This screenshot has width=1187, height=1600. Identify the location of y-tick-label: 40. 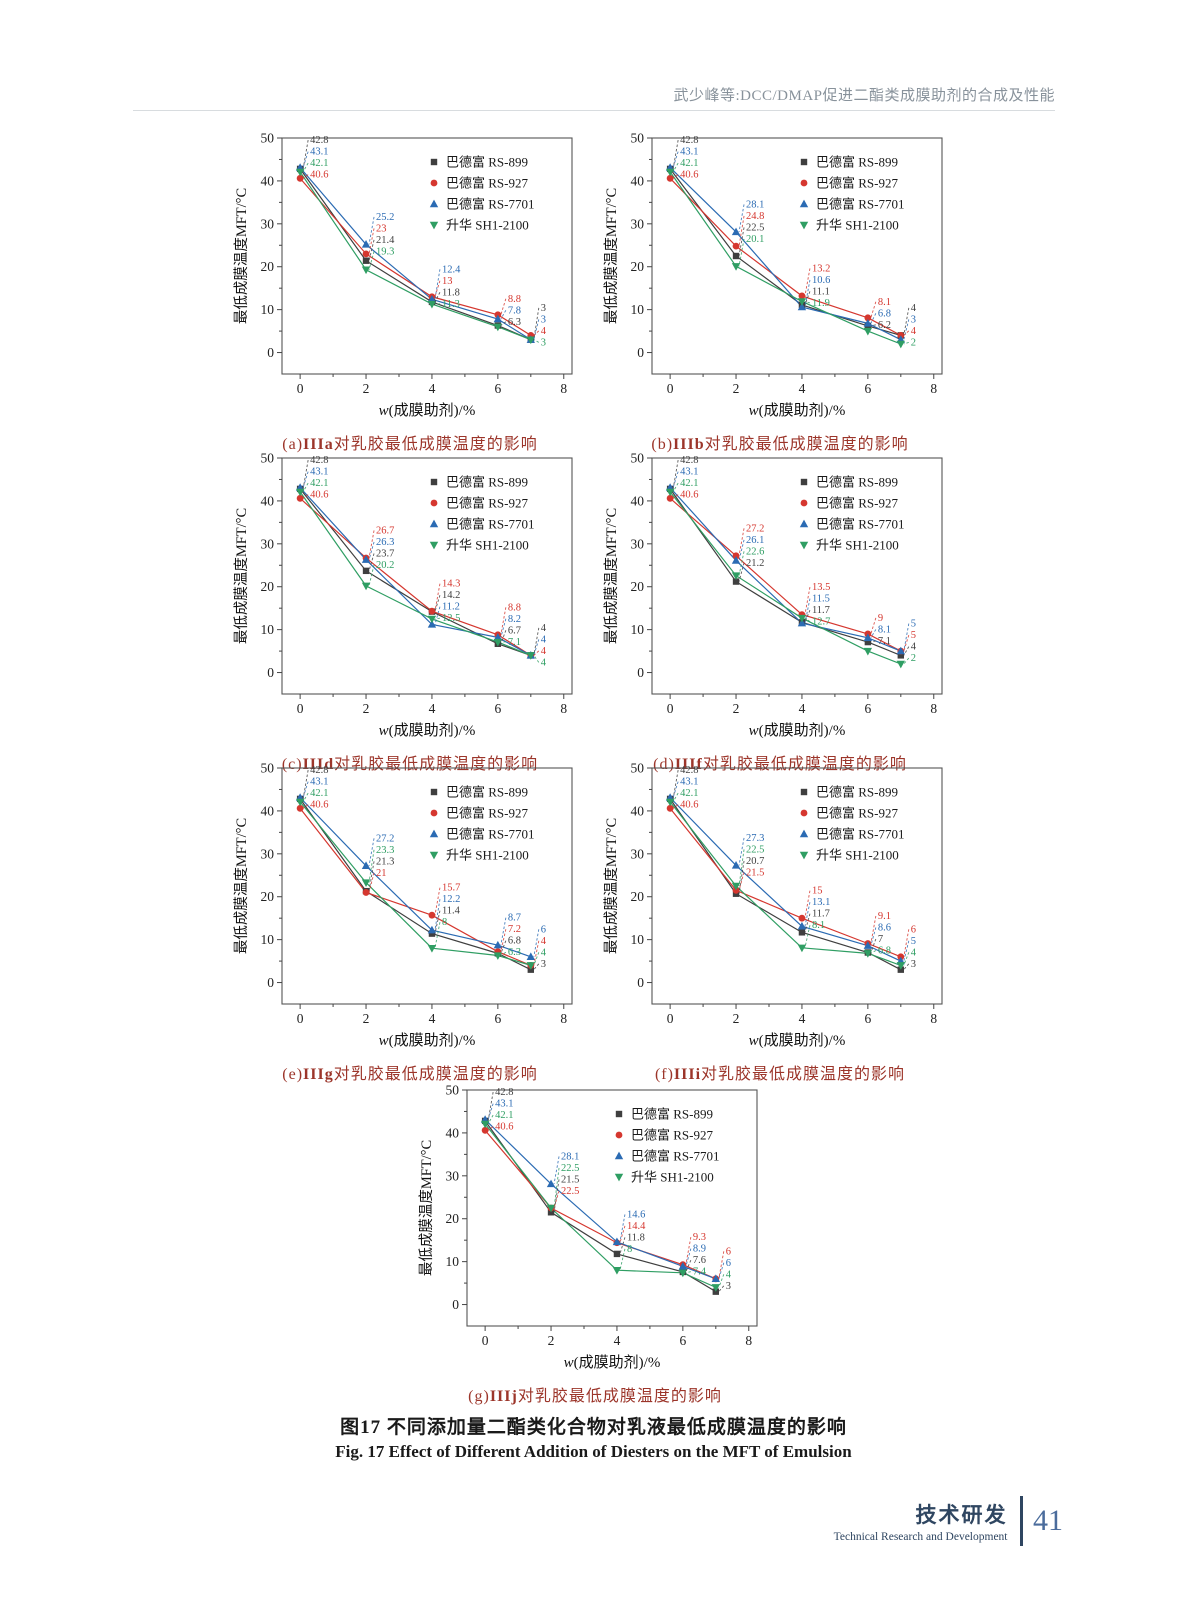
(268, 810).